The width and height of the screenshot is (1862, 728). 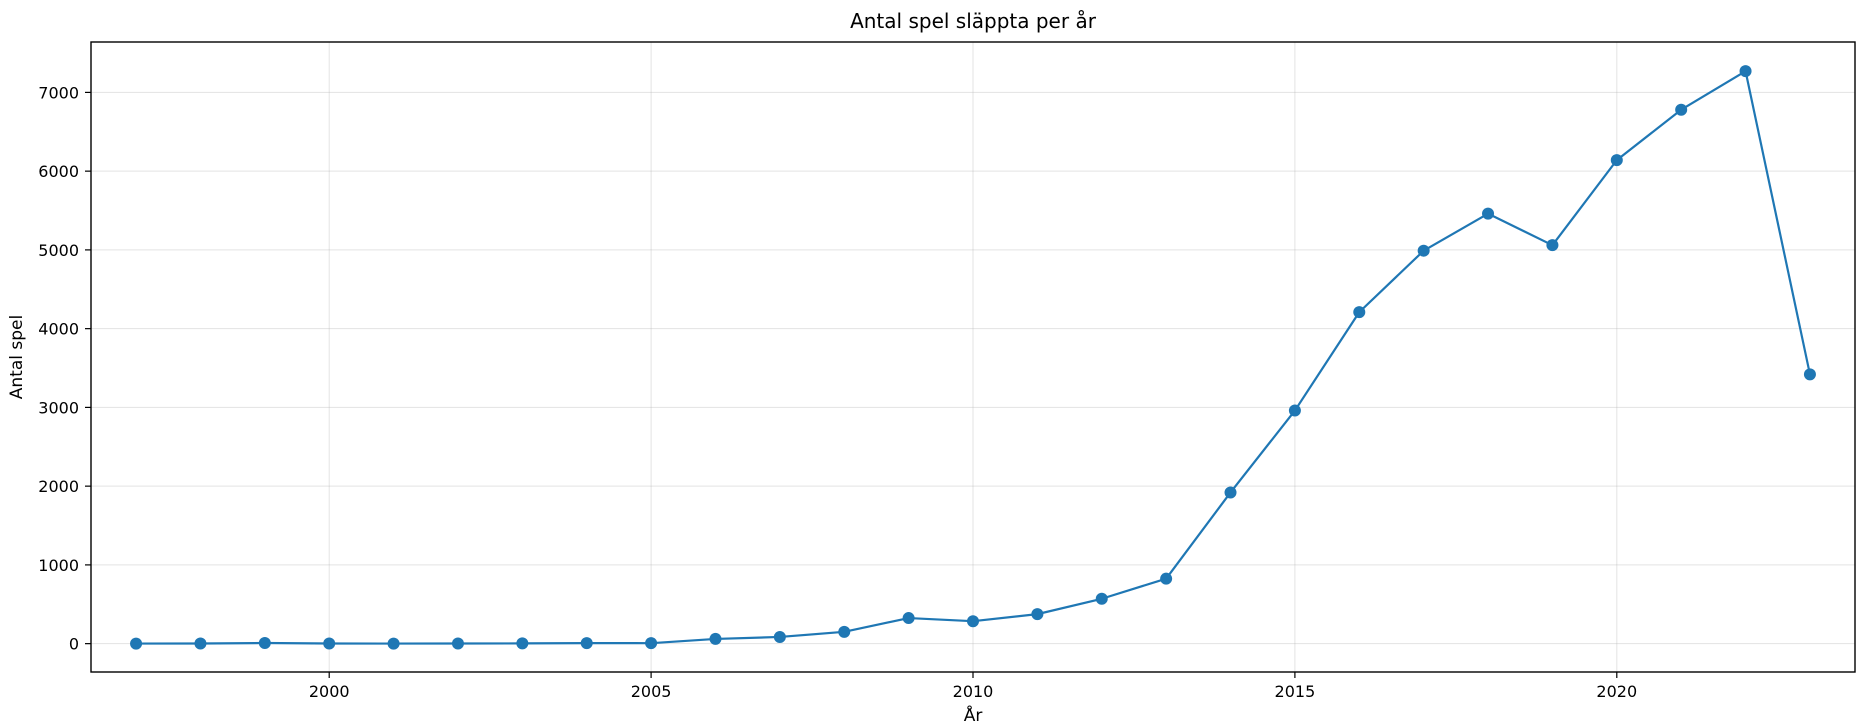 I want to click on y-tick-label: 5000, so click(x=58, y=250).